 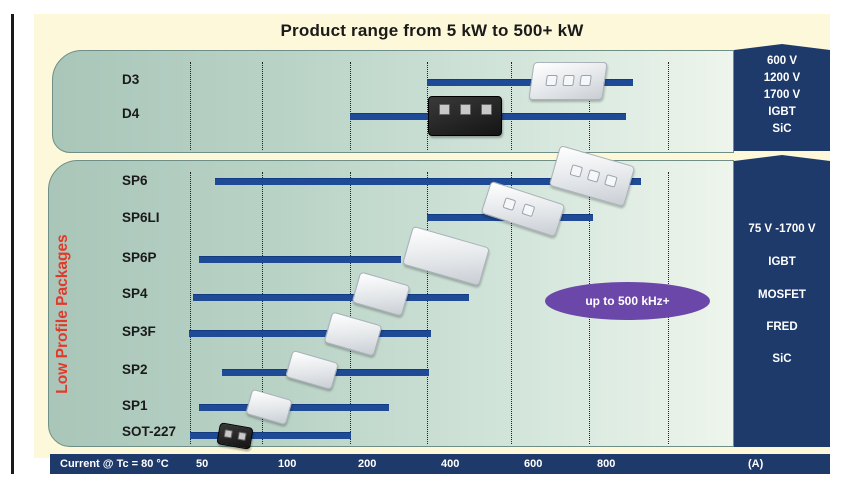 I want to click on package-label-sp3f: SP3F, so click(x=139, y=331).